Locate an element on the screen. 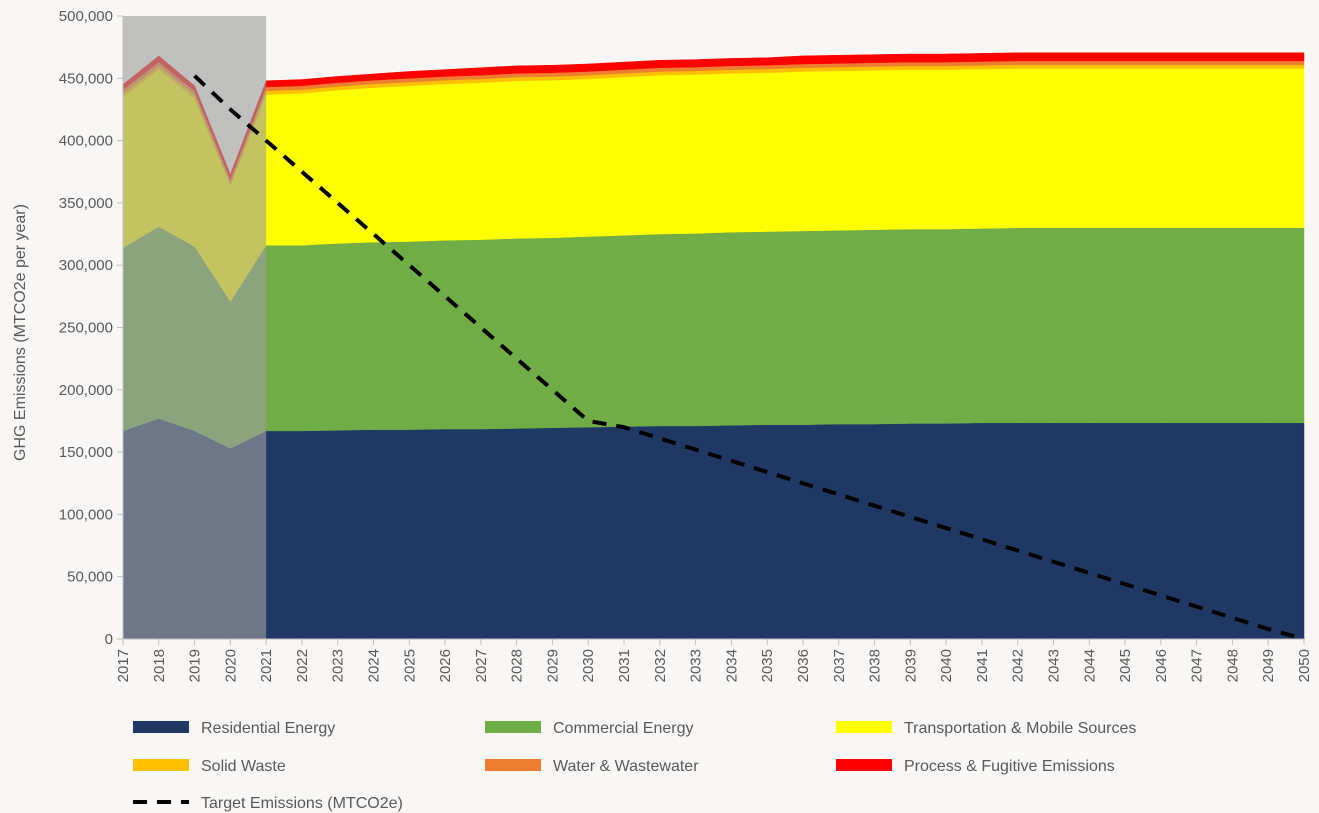 Image resolution: width=1319 pixels, height=813 pixels. x-tick-label: 2034 is located at coordinates (731, 665).